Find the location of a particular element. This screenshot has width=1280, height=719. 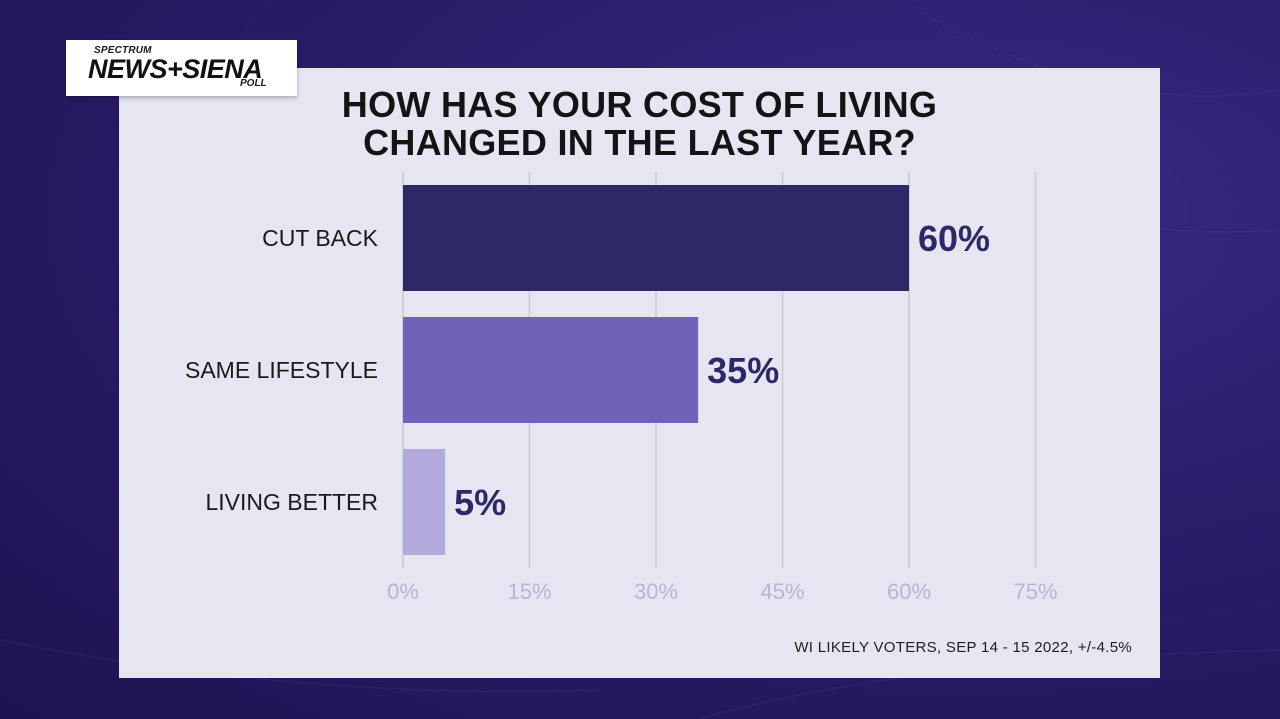

value-label: 5% is located at coordinates (480, 502).